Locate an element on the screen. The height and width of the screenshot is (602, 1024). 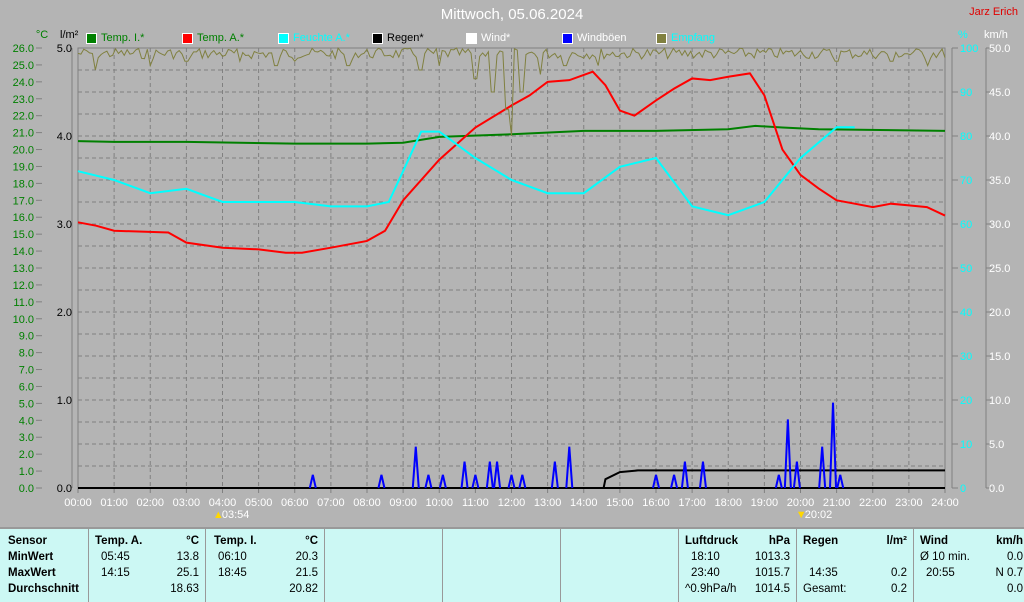
temp-tick-label: 26.0 is located at coordinates (23, 49).